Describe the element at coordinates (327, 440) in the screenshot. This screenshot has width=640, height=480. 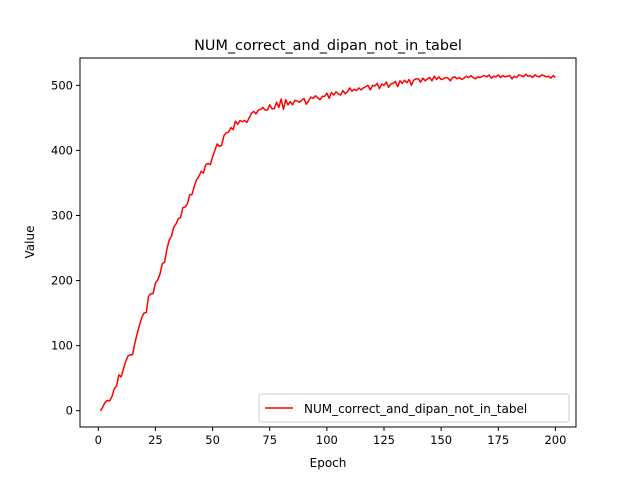
I see `x-tick-label: 100` at that location.